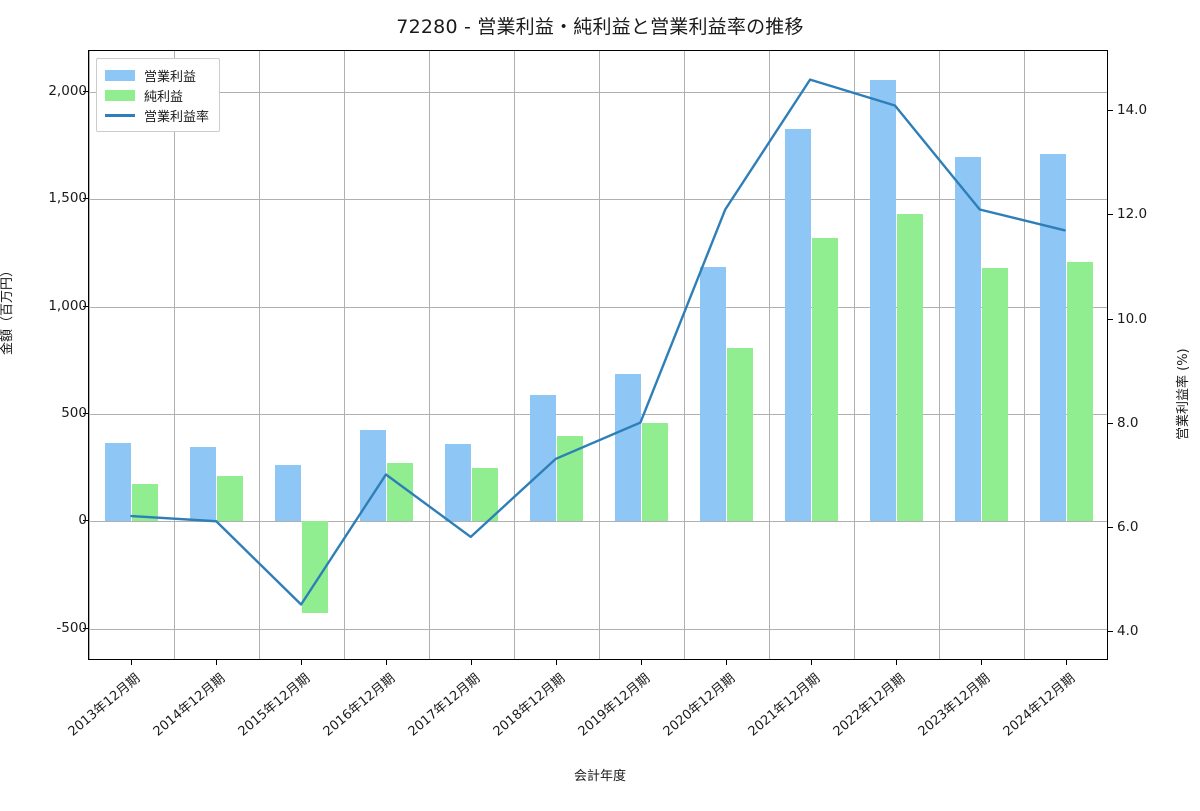 The width and height of the screenshot is (1200, 811). I want to click on y-axis-tick-label-left: 2,000, so click(67, 90).